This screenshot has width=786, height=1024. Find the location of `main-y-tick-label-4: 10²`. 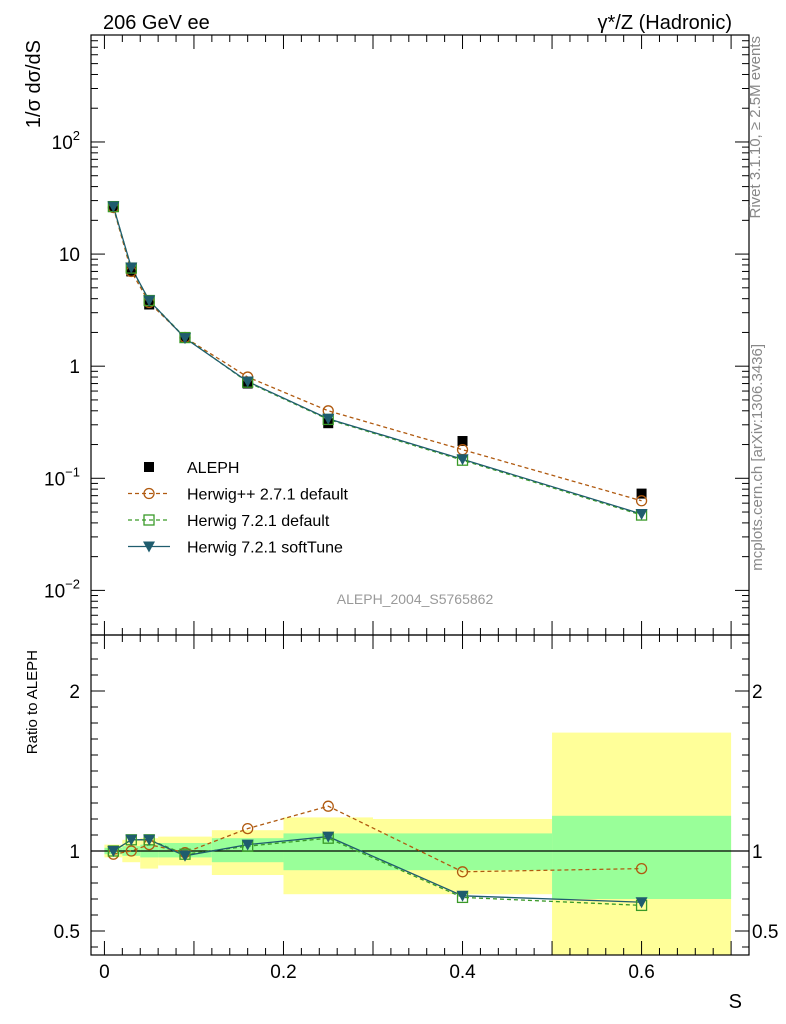

main-y-tick-label-4: 10² is located at coordinates (66, 141).